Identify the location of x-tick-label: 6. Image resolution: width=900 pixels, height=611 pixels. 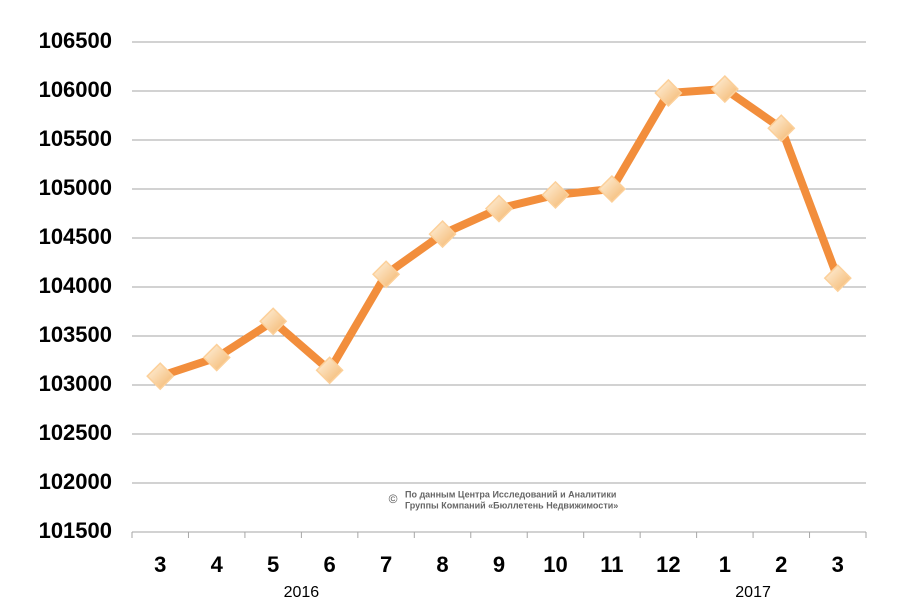
(329, 564).